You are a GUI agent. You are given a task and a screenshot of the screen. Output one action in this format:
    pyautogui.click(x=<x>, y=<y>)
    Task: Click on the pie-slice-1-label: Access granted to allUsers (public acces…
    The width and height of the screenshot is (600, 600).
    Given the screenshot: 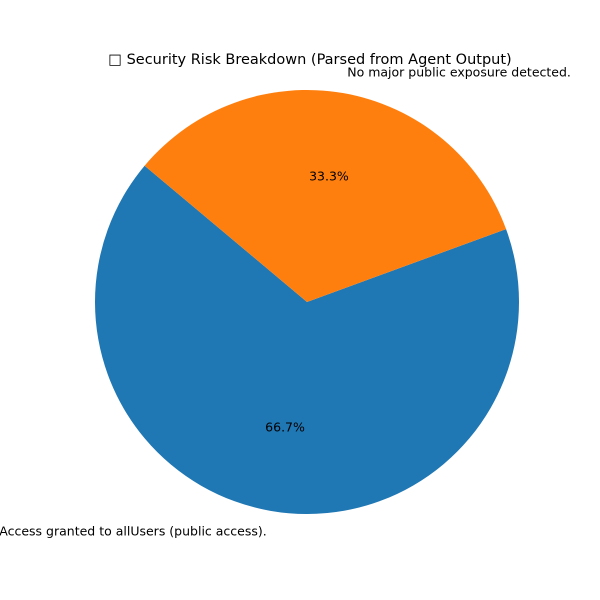 What is the action you would take?
    pyautogui.click(x=133, y=531)
    